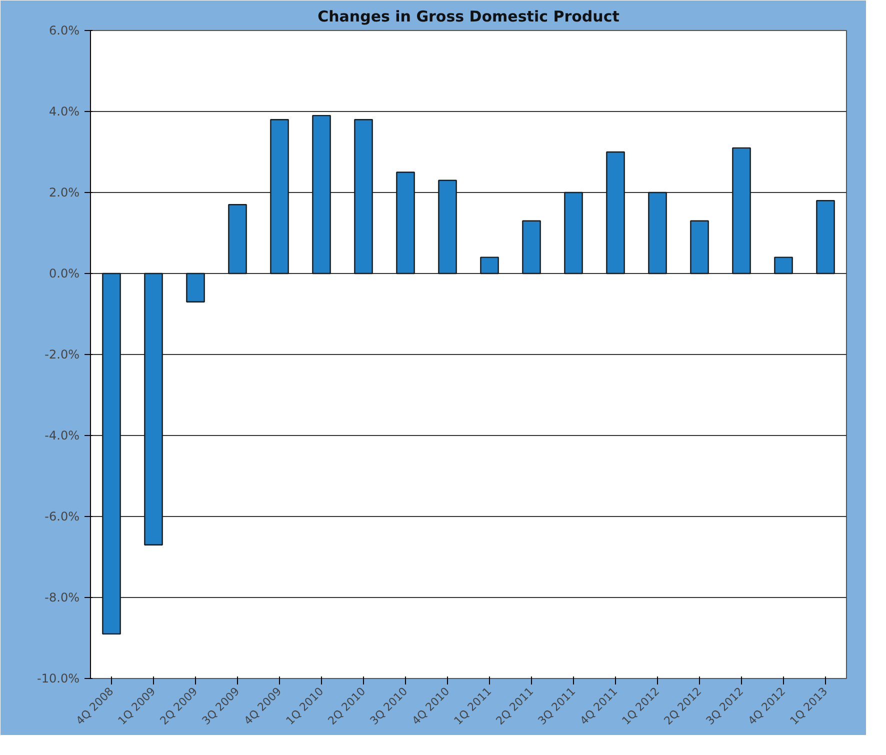 The image size is (886, 755). Describe the element at coordinates (62, 517) in the screenshot. I see `y-tick-label: -6.0%` at that location.